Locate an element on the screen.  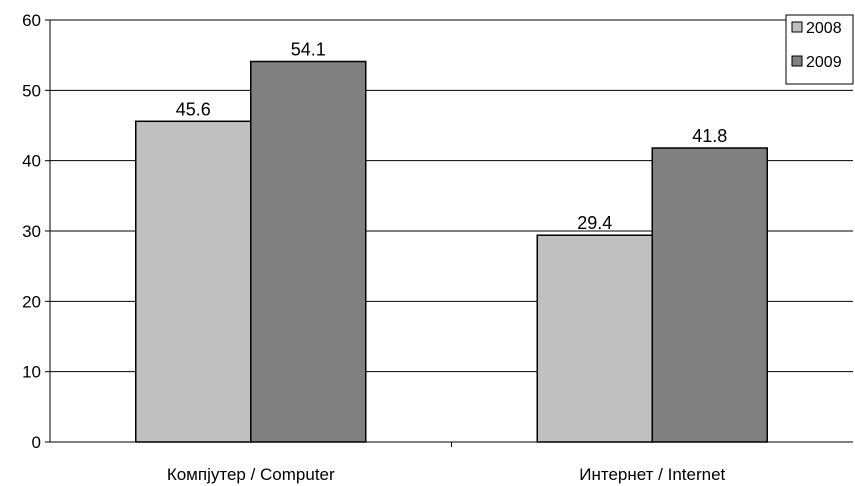
category-label: Интернет / Internet is located at coordinates (652, 474).